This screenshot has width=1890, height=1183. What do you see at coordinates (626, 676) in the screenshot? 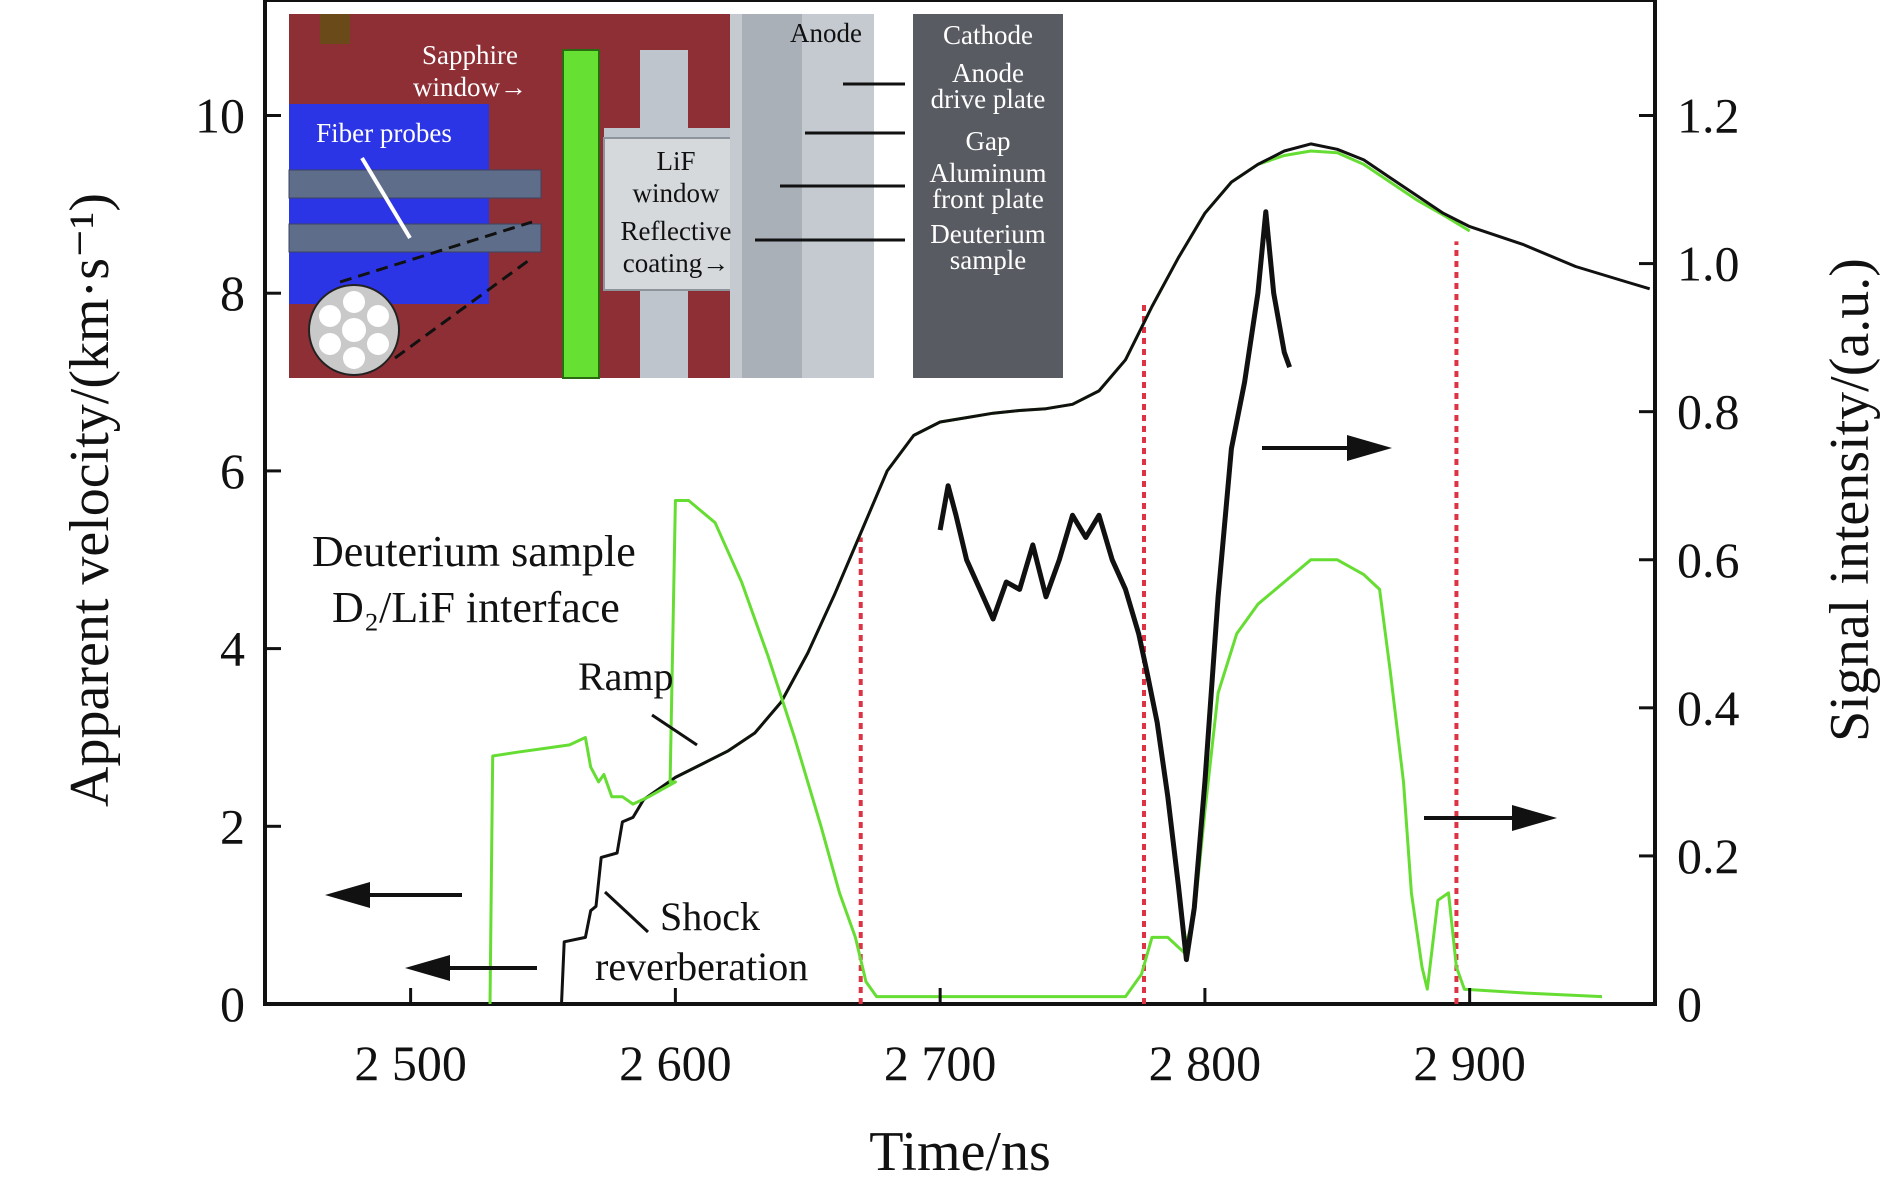
I see `annotation-ramp: Ramp` at bounding box center [626, 676].